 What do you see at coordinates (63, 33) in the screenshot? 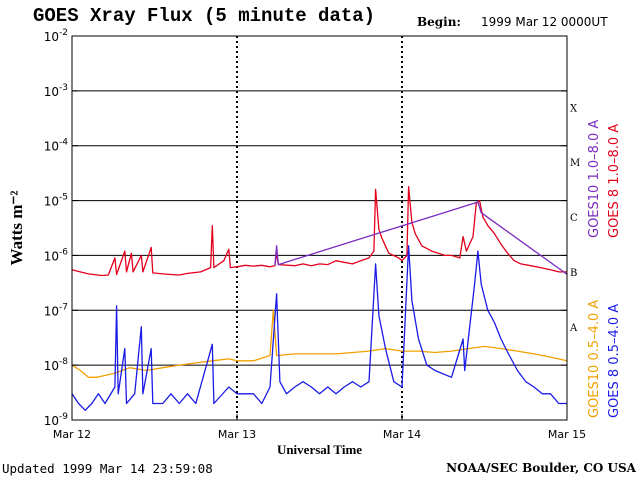
I see `y-tick-exponent: -2` at bounding box center [63, 33].